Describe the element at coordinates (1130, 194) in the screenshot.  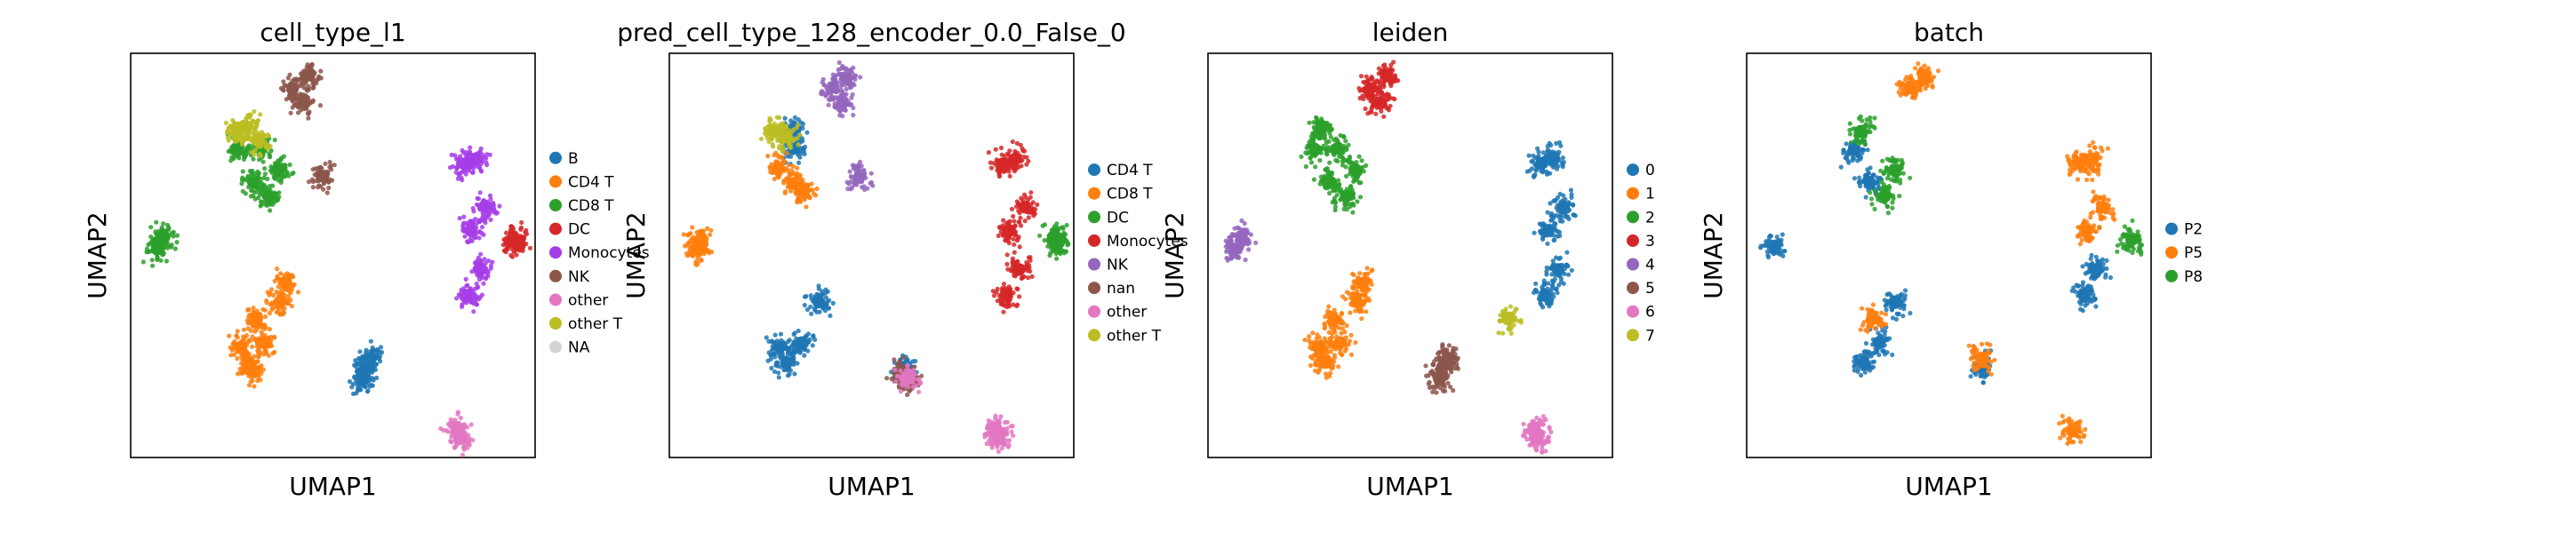
I see `legend-label: CD8 T` at that location.